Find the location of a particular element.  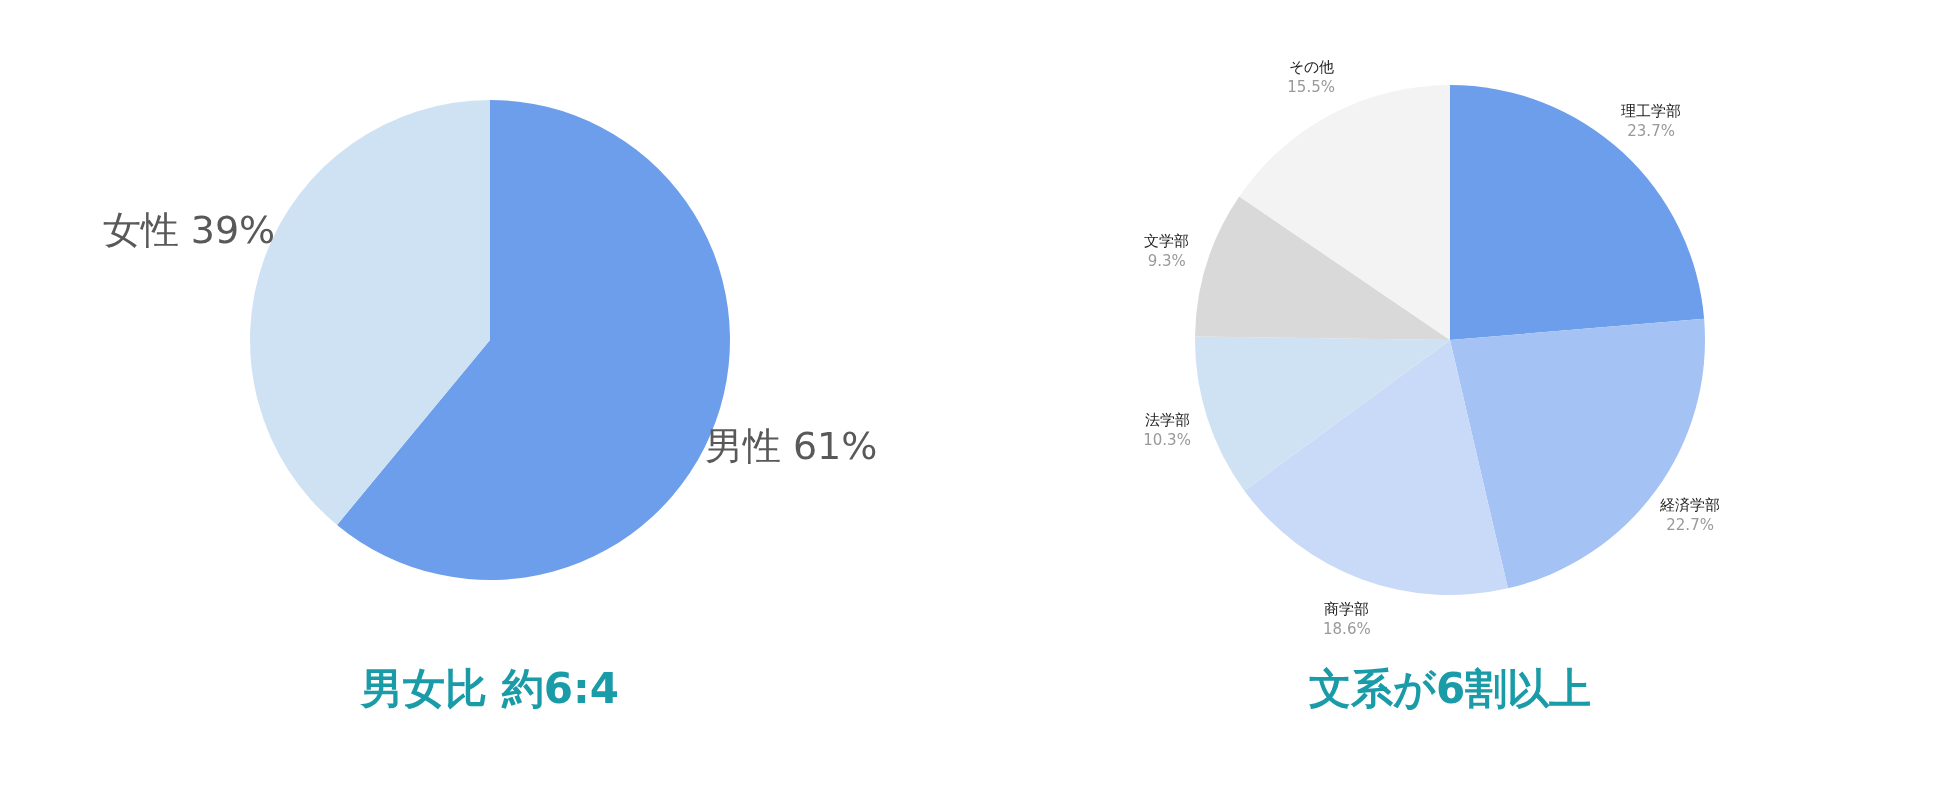

slice-label: その他 is located at coordinates (1311, 67).